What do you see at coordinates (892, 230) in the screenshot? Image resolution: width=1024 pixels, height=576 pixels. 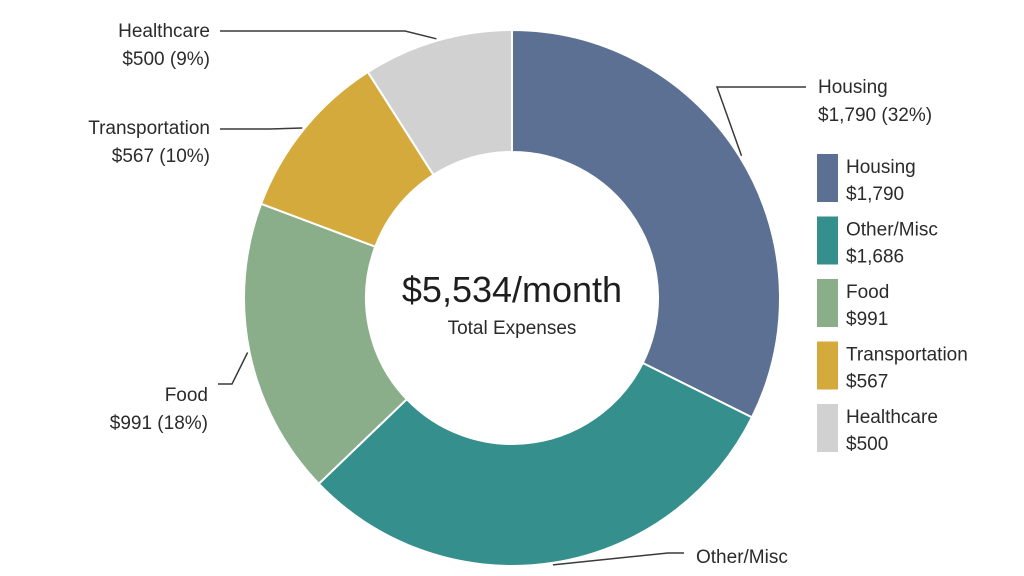 I see `legend-name-other-misc: Other/Misc` at bounding box center [892, 230].